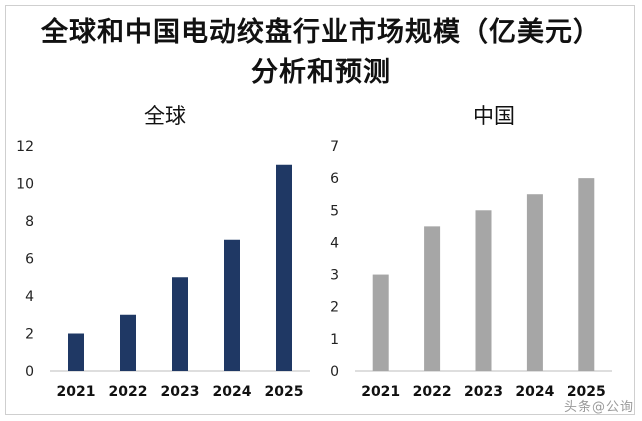 This screenshot has height=421, width=642. I want to click on y-tick-label-china: 2, so click(334, 308).